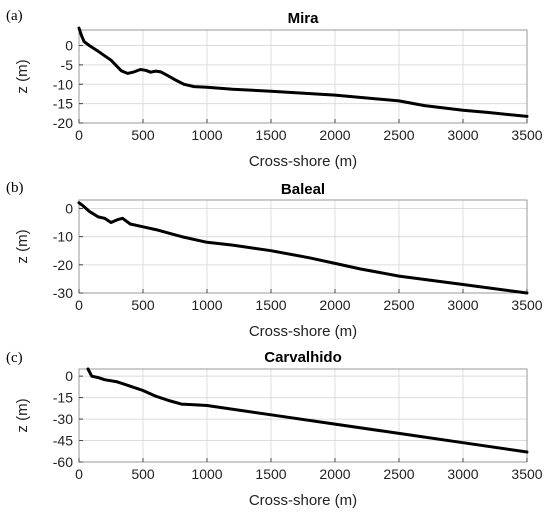 The height and width of the screenshot is (519, 550). What do you see at coordinates (304, 18) in the screenshot?
I see `chart-title: Mira` at bounding box center [304, 18].